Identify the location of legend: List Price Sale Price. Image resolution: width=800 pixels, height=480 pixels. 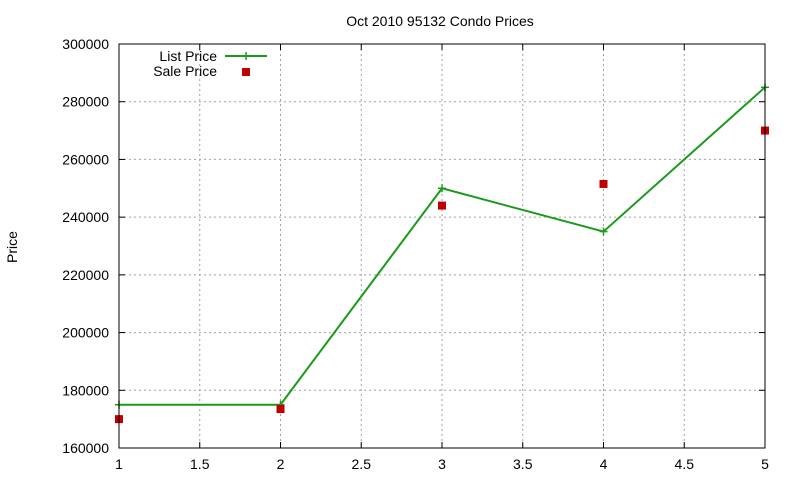
(210, 63).